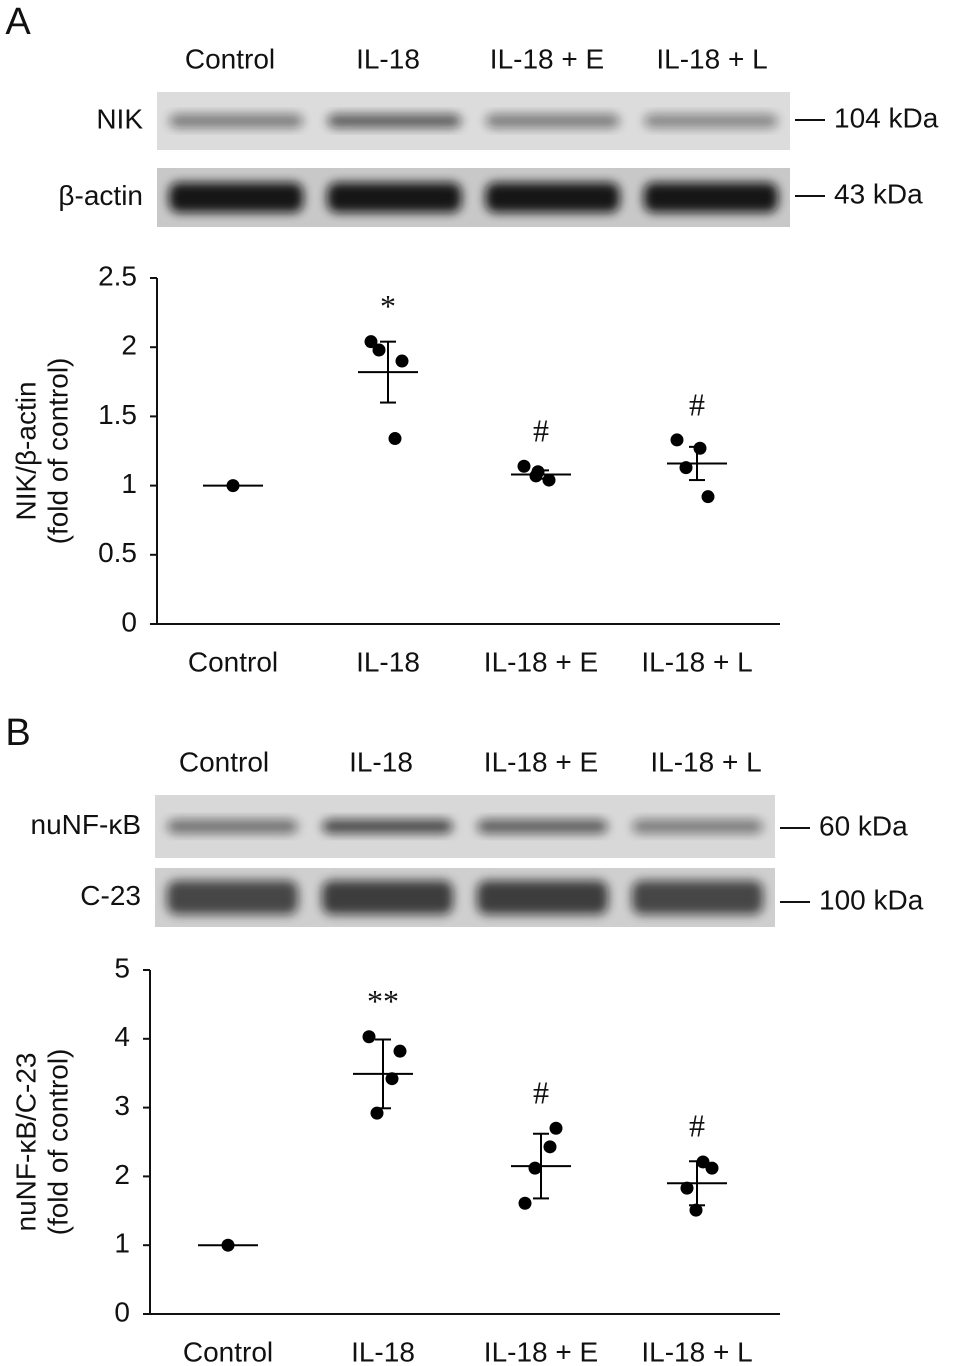 The image size is (958, 1366). What do you see at coordinates (25, 450) in the screenshot?
I see `y-axis-label: NIK/β-actin` at bounding box center [25, 450].